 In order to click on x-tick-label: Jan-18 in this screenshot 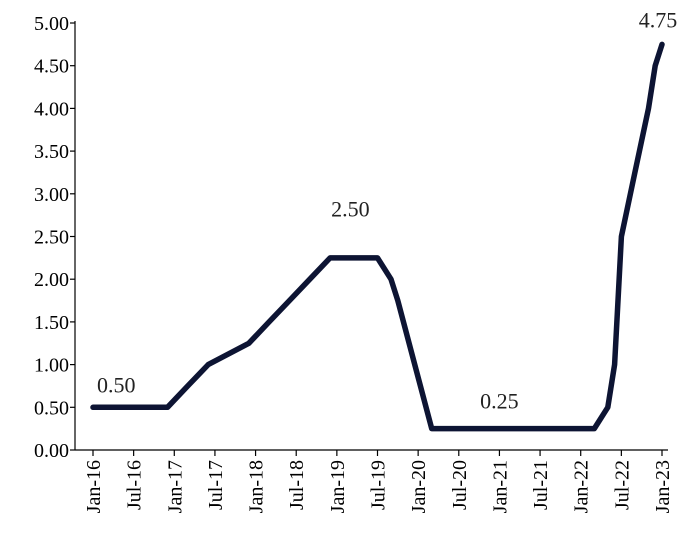, I will do `click(257, 486)`.